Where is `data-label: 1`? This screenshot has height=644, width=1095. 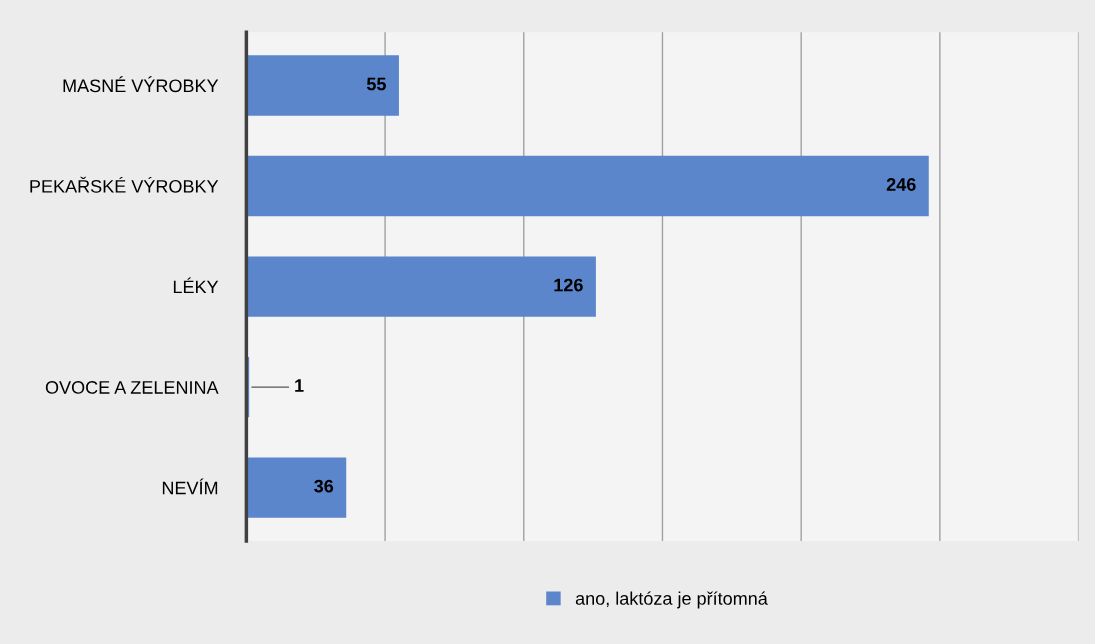
data-label: 1 is located at coordinates (299, 385).